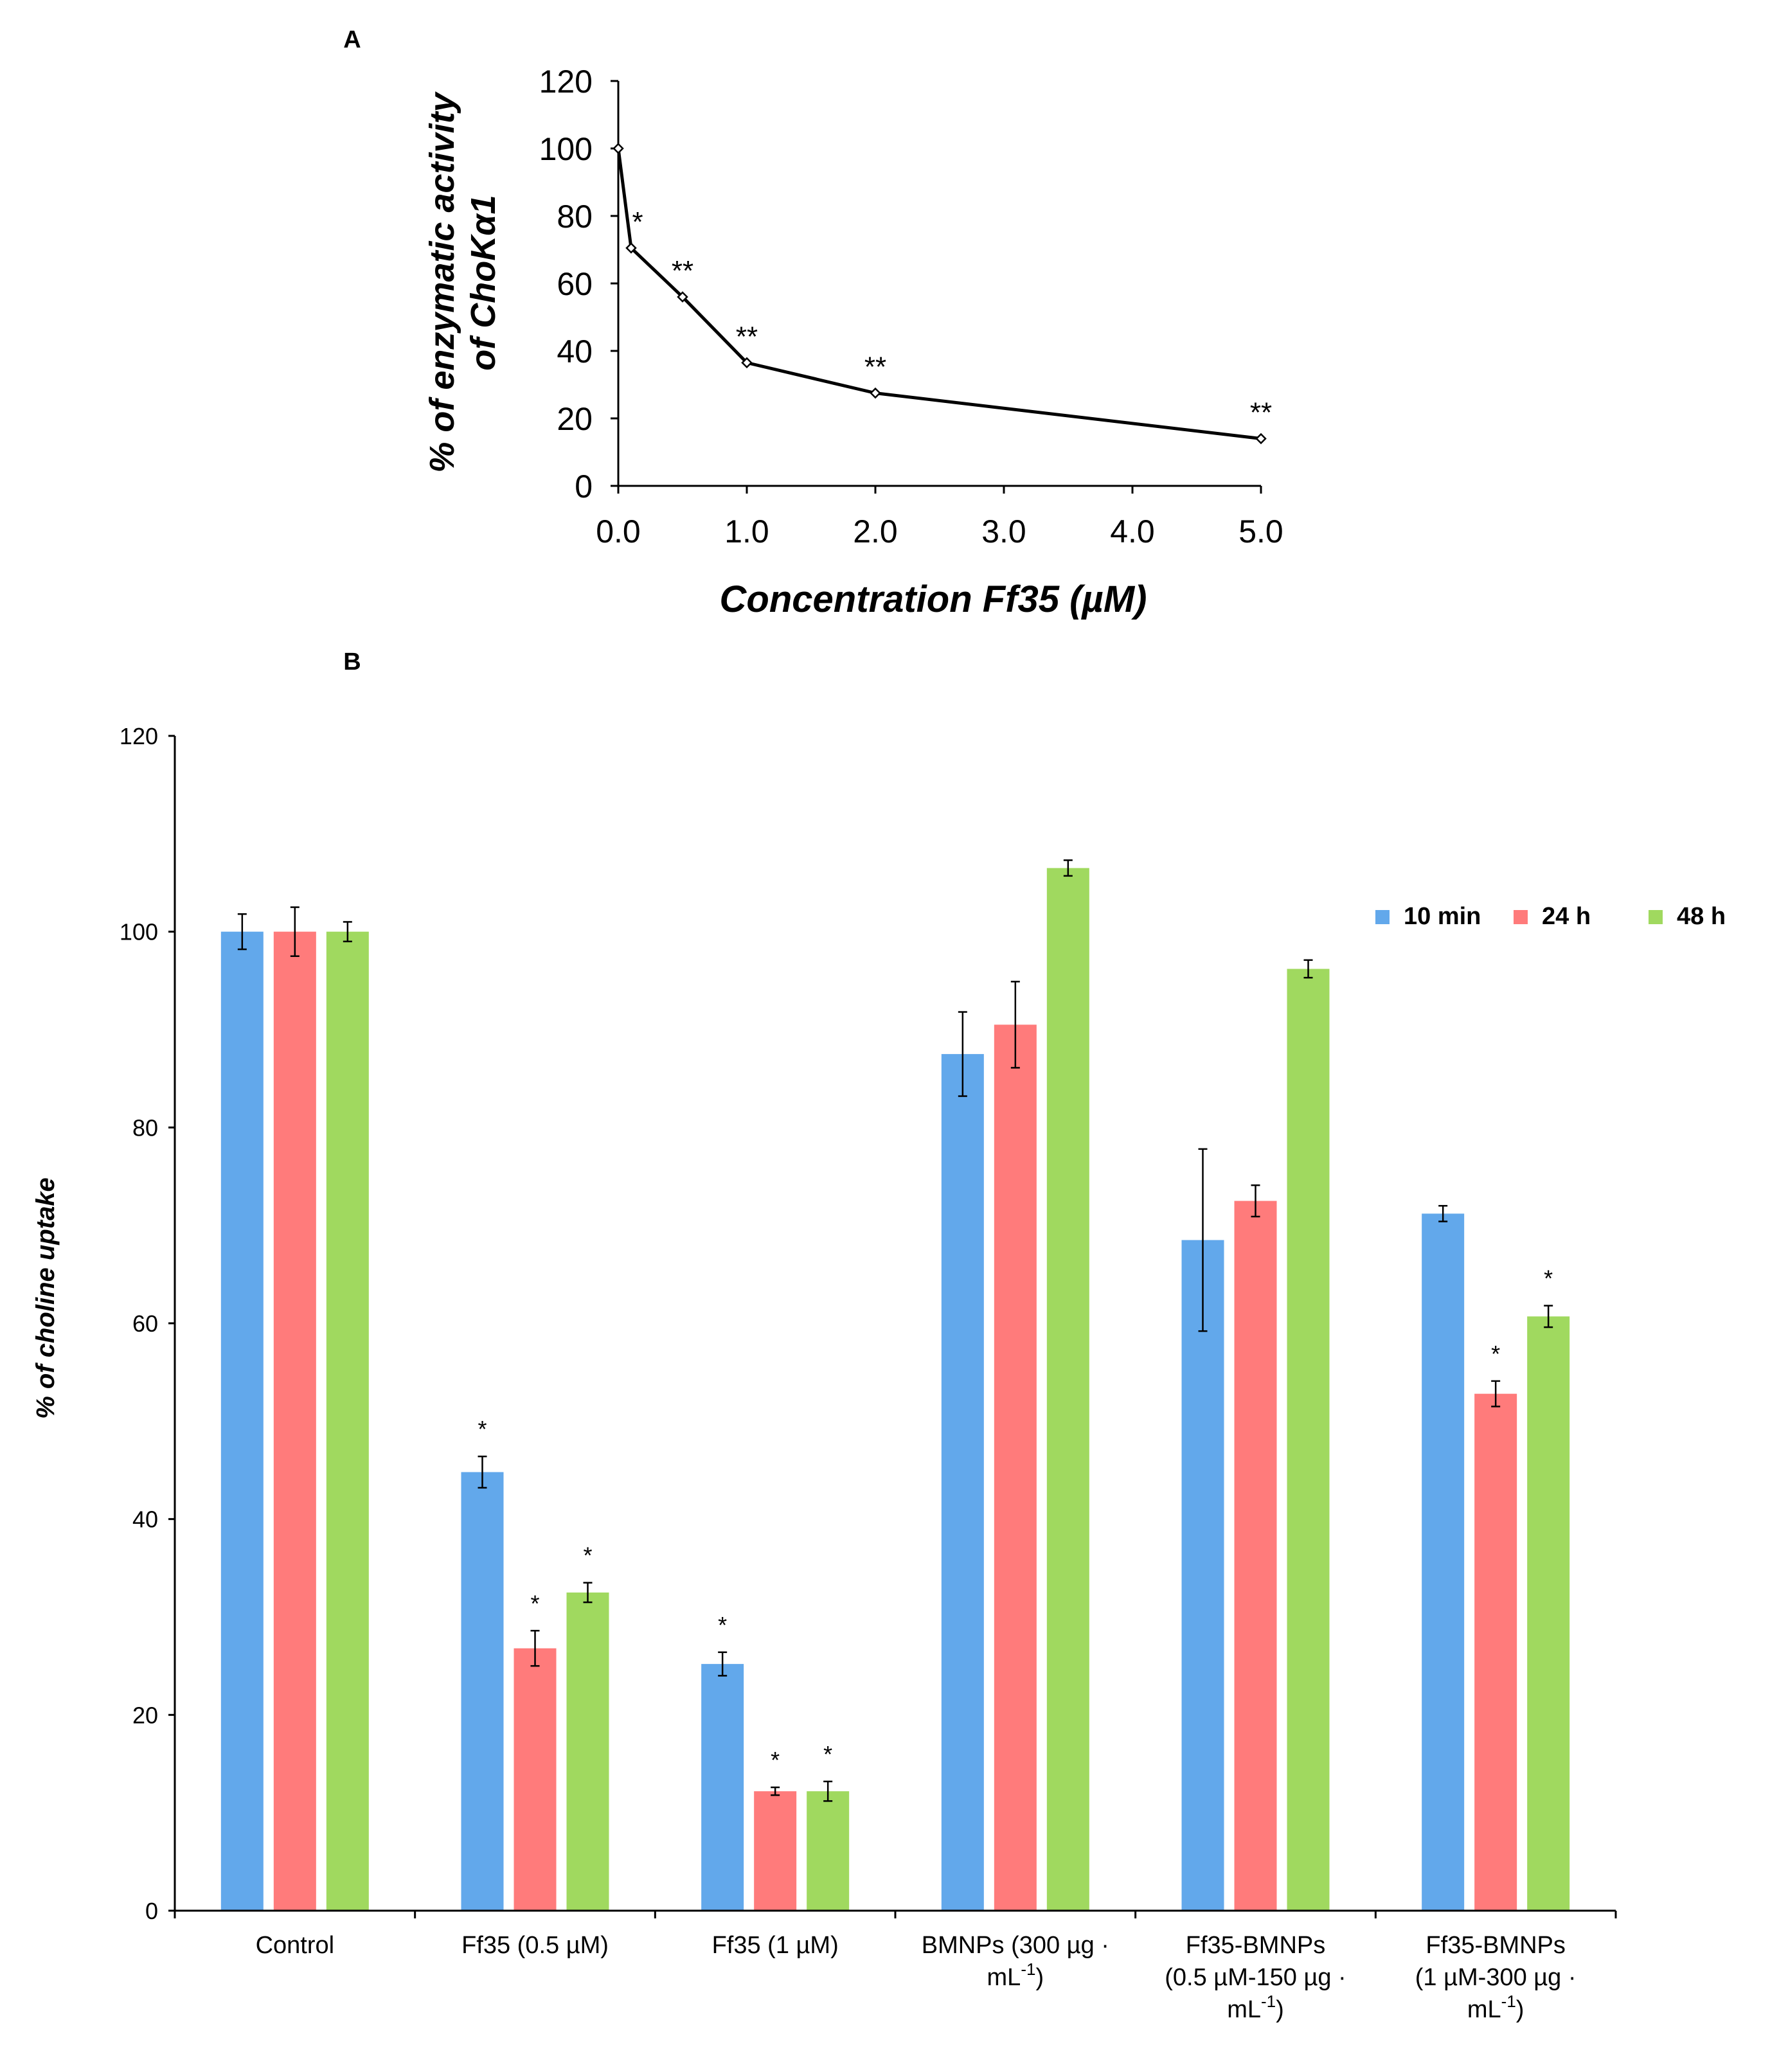  What do you see at coordinates (145, 1519) in the screenshot?
I see `panel-b-y-tick-label: 40` at bounding box center [145, 1519].